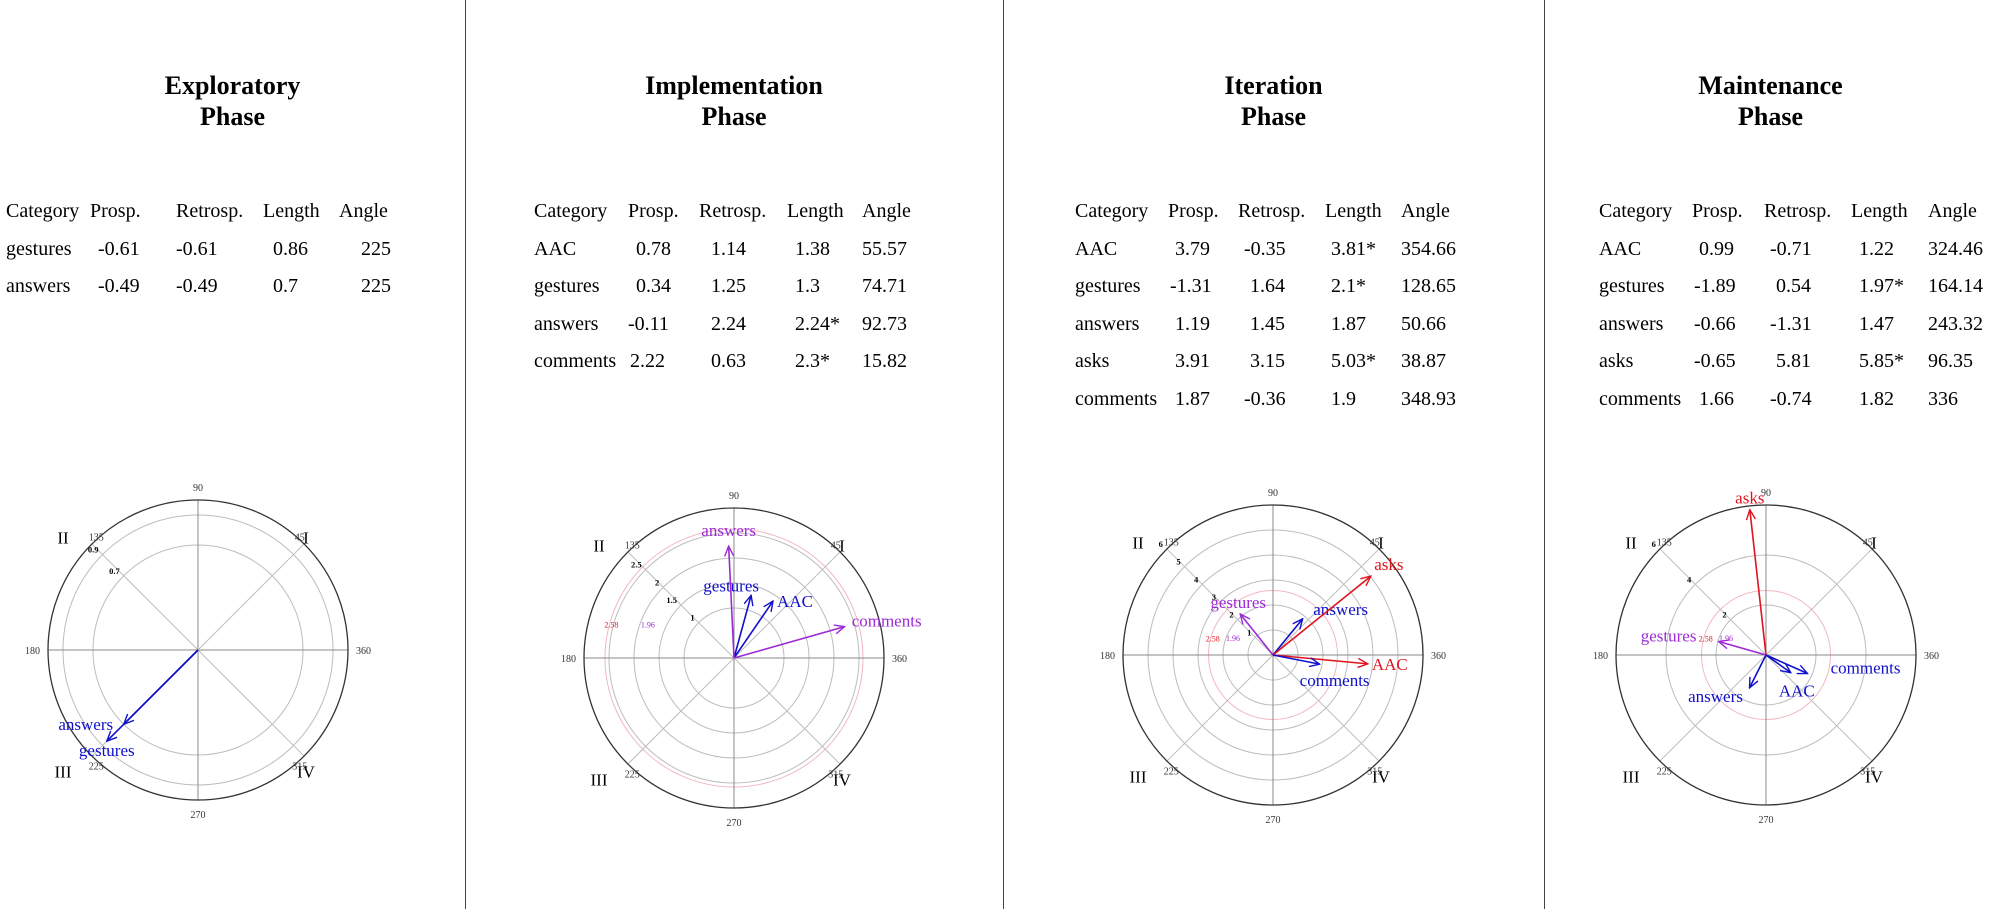  What do you see at coordinates (1716, 398) in the screenshot?
I see `table-cell: 1.66` at bounding box center [1716, 398].